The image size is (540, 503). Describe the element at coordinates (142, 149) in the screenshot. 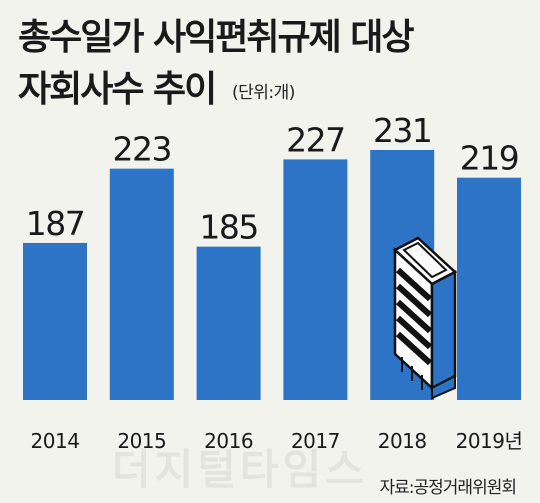

I see `data-label-2015: 223` at that location.